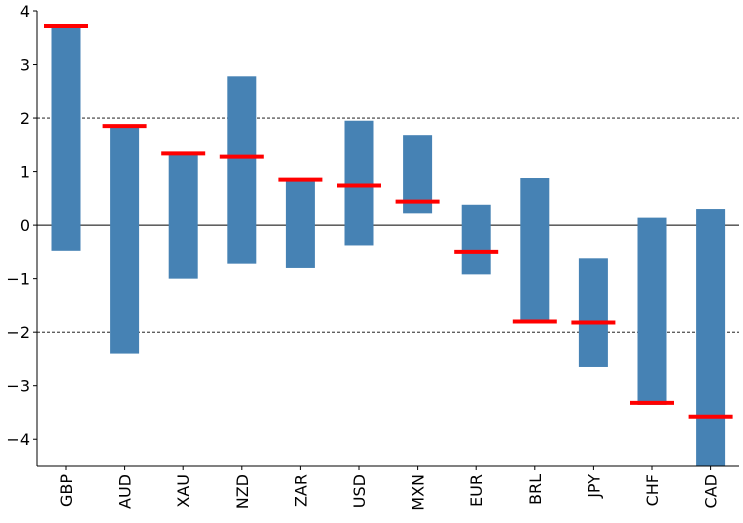 This screenshot has height=523, width=743. Describe the element at coordinates (183, 491) in the screenshot. I see `x-tick-label-xau: XAU` at that location.